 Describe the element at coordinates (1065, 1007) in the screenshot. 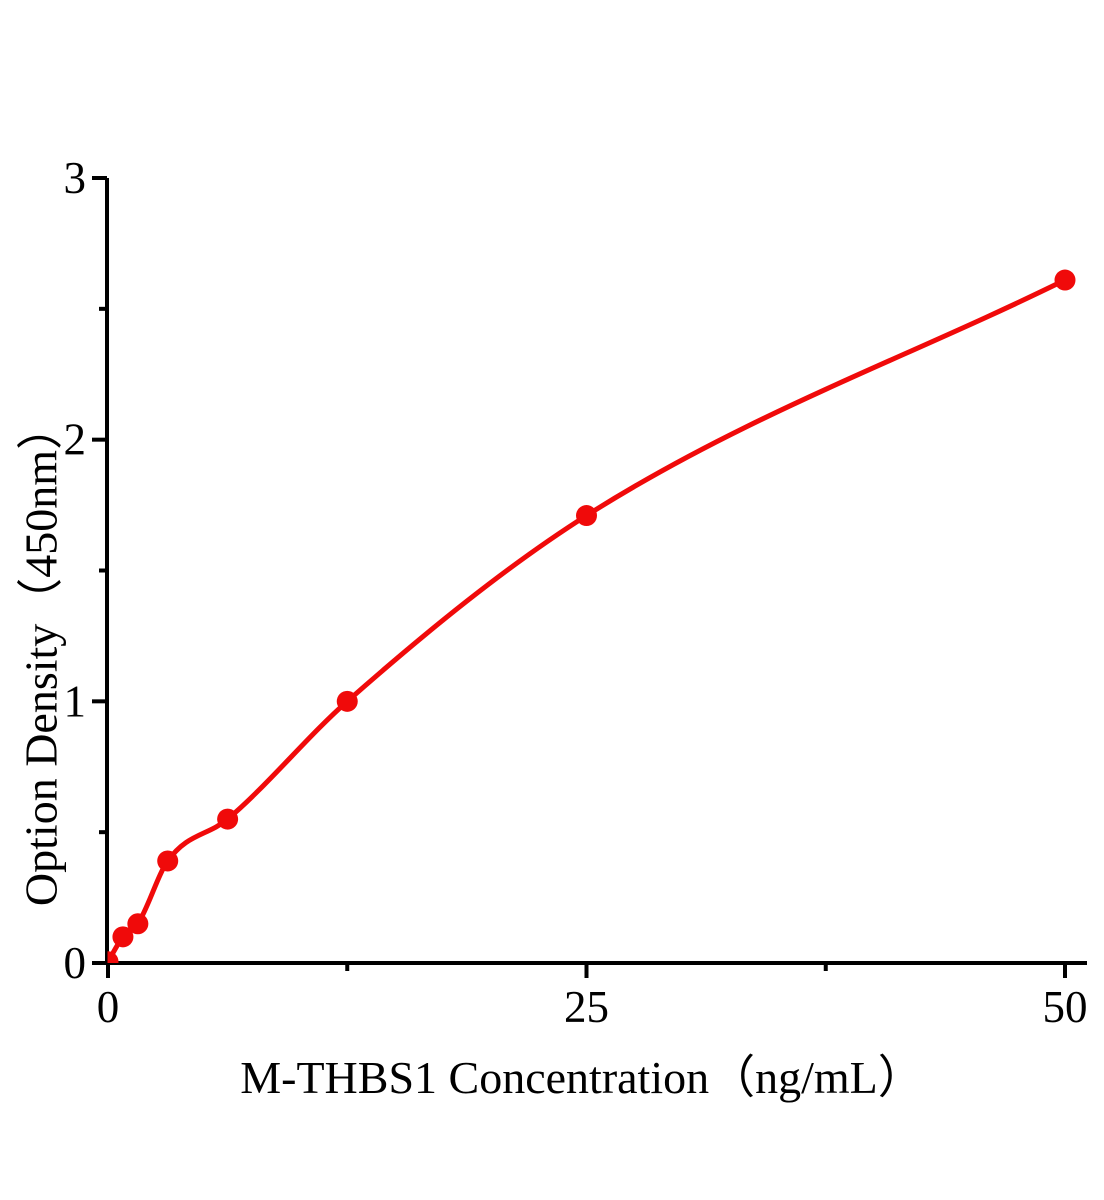

I see `x-tick-label-50: 50` at that location.